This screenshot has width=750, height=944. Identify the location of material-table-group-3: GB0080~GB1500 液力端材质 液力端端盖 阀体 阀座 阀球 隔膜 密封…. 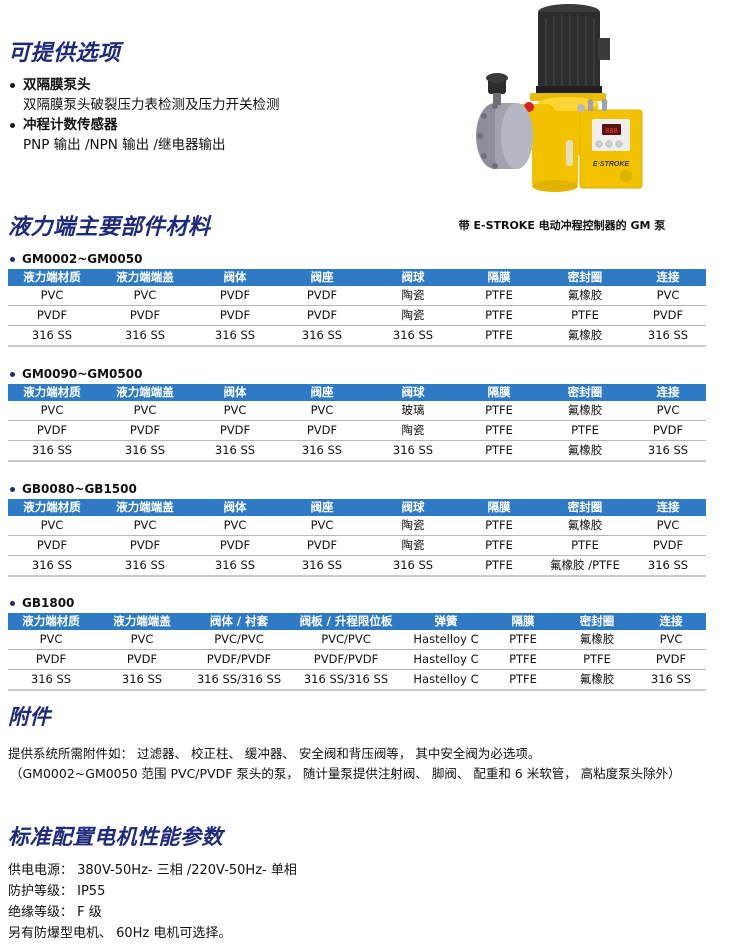
(375, 530).